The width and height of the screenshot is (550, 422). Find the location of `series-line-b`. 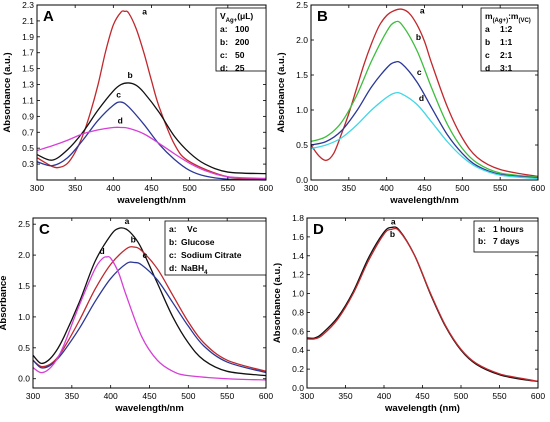

series-line-b is located at coordinates (151, 128).